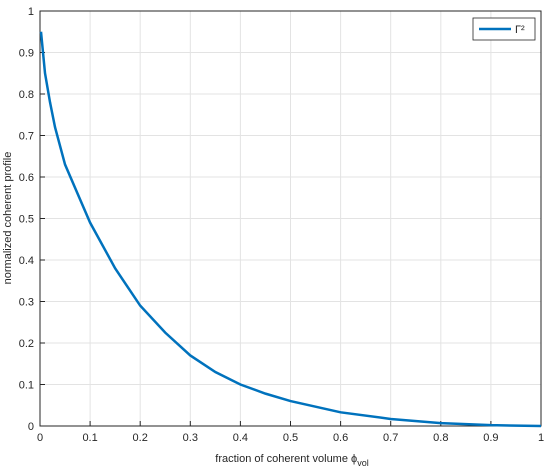 This screenshot has width=550, height=470. Describe the element at coordinates (340, 438) in the screenshot. I see `x-tick-label: 0.6` at that location.